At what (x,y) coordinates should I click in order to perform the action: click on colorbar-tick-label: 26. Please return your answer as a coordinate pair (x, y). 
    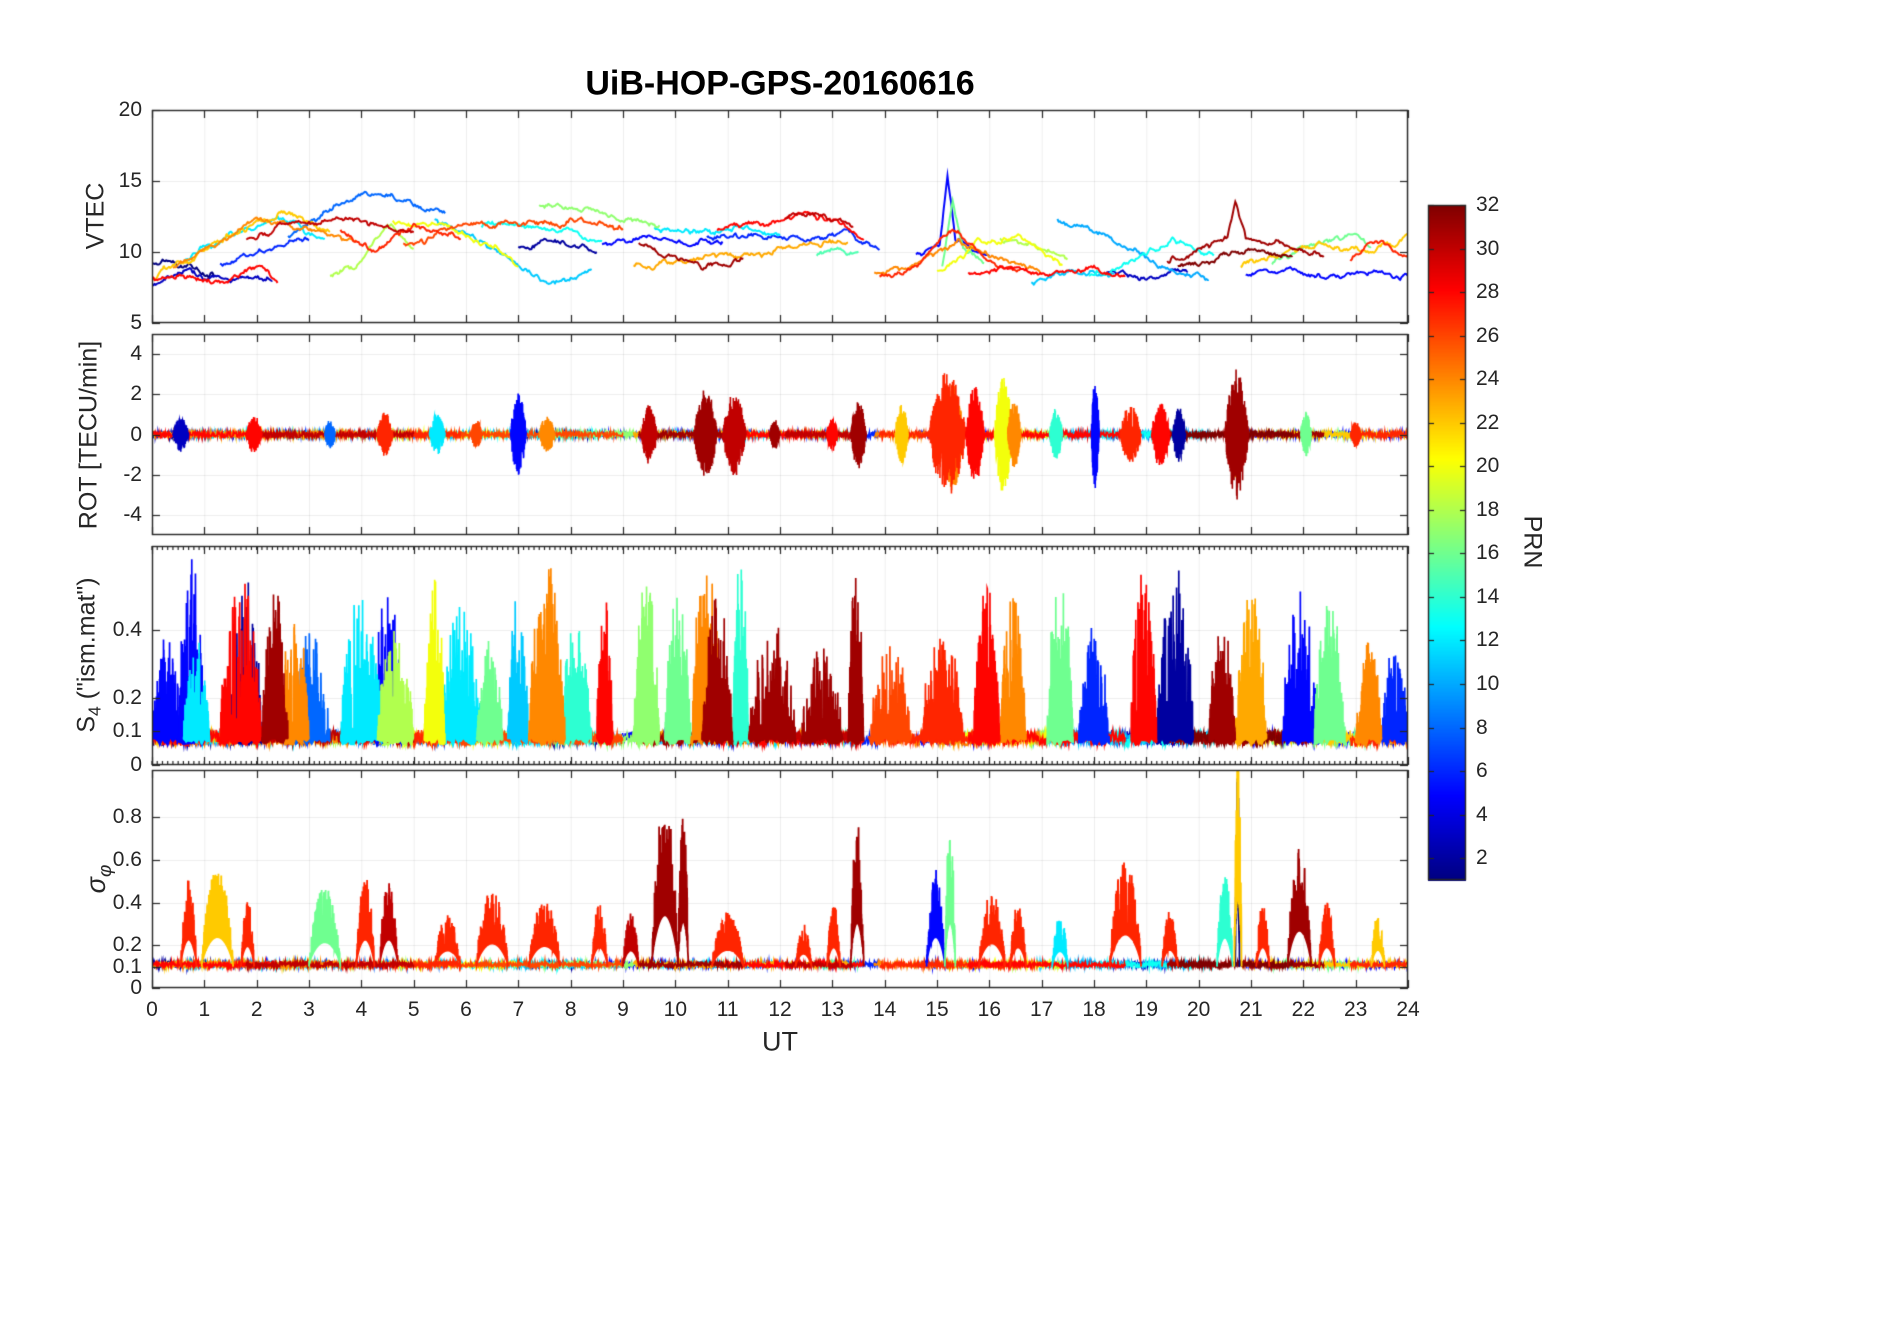
    Looking at the image, I should click on (1488, 335).